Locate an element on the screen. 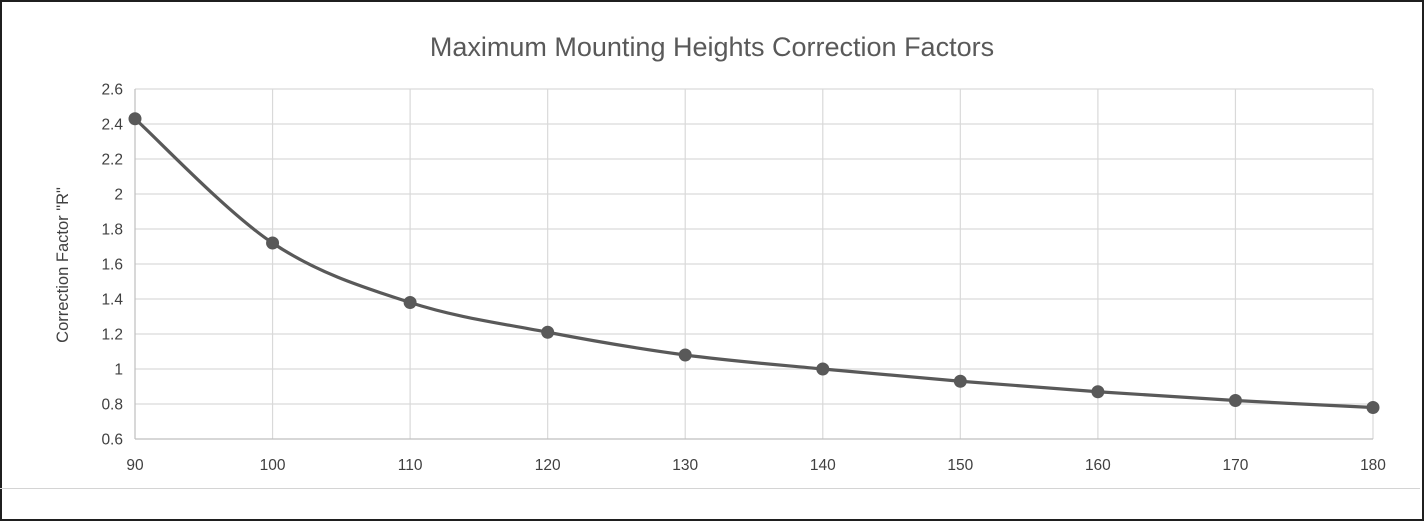 The image size is (1424, 521). y-tick-label: 1.8 is located at coordinates (112, 230).